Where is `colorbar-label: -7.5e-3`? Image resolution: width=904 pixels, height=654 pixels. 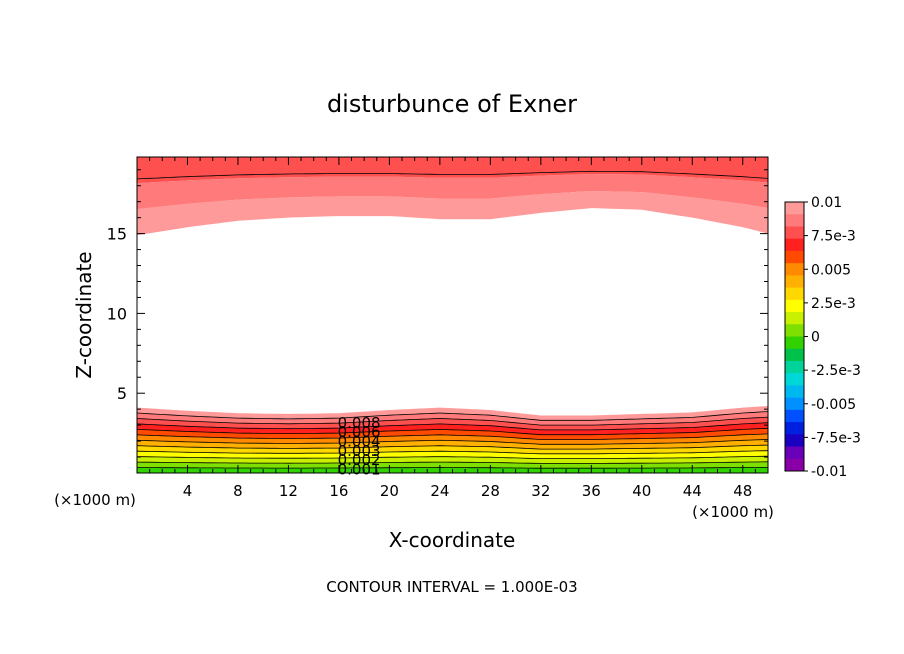 colorbar-label: -7.5e-3 is located at coordinates (836, 438).